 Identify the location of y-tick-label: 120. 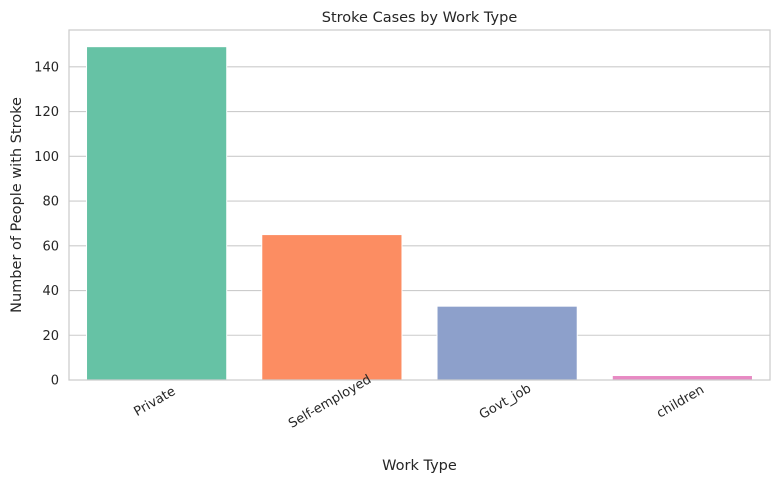
(46, 112).